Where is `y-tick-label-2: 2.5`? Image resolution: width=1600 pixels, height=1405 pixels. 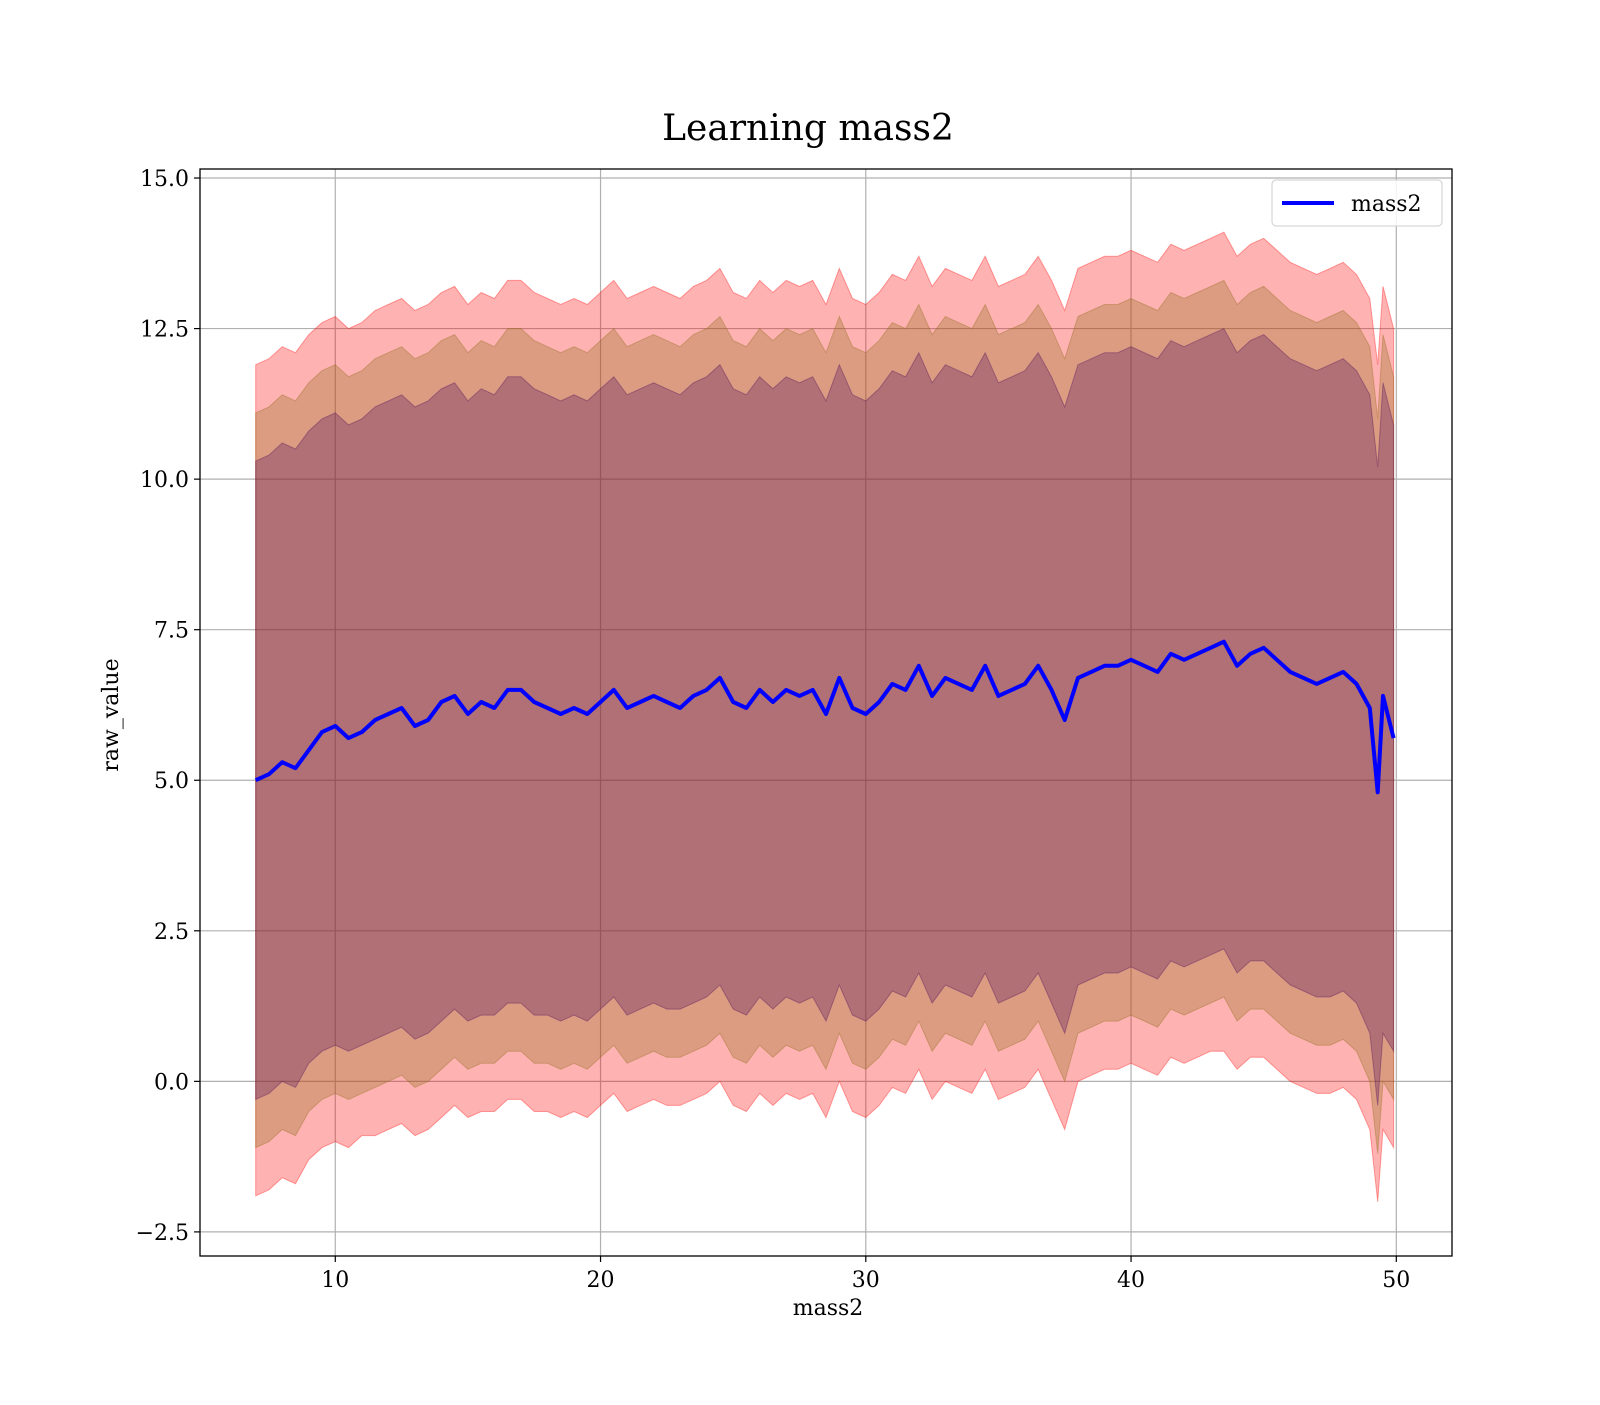 y-tick-label-2: 2.5 is located at coordinates (171, 932).